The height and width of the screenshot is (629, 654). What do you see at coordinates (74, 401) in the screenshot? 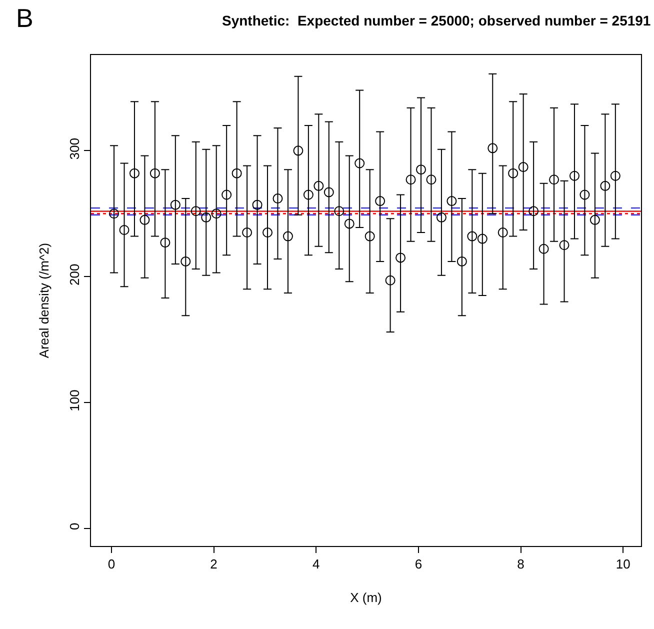
I see `y-tick-label: 100` at bounding box center [74, 401].